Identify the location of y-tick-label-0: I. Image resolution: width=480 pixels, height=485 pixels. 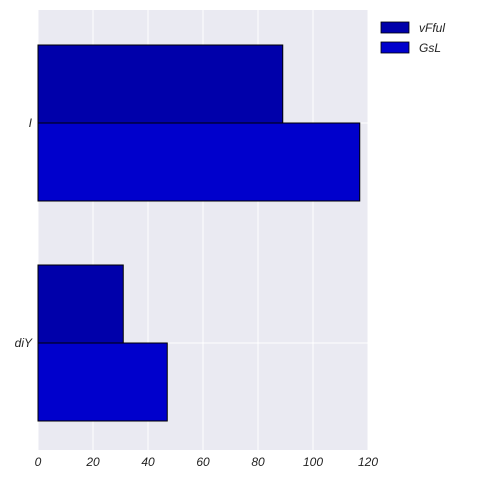
(31, 123).